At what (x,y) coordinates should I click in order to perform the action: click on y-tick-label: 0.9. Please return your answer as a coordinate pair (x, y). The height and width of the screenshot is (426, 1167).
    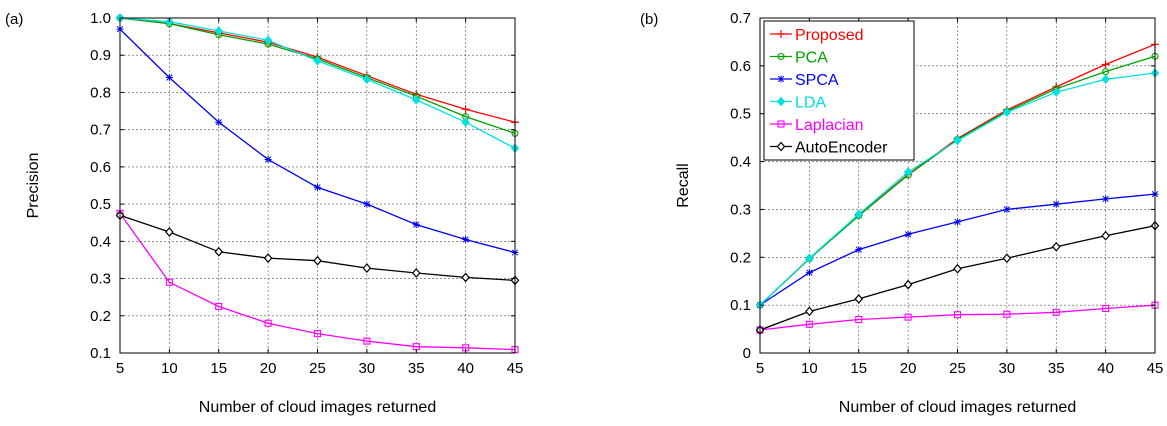
    Looking at the image, I should click on (100, 55).